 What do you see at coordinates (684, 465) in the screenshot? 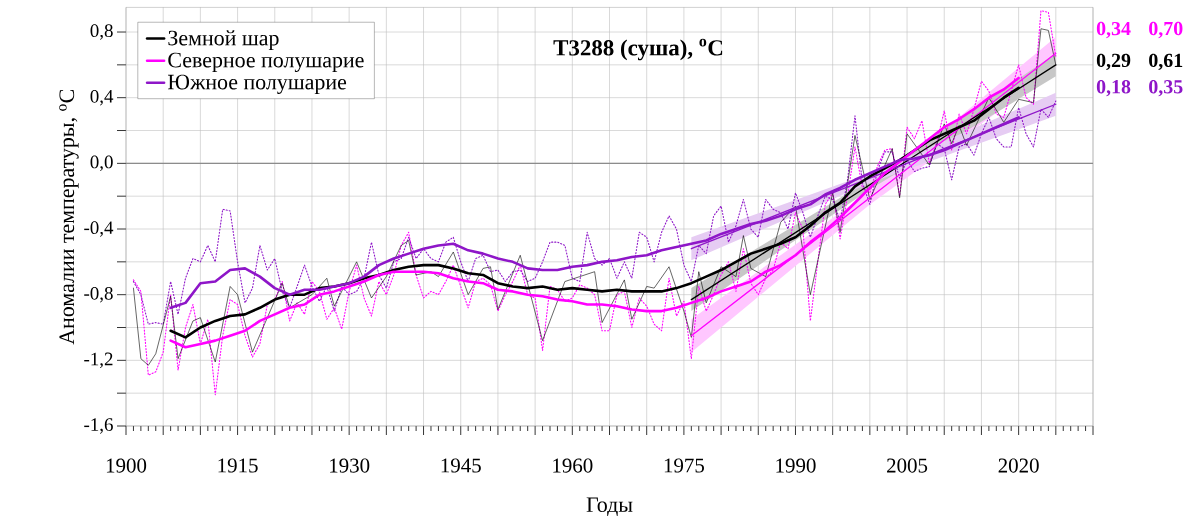
I see `x-tick-label: 1975` at bounding box center [684, 465].